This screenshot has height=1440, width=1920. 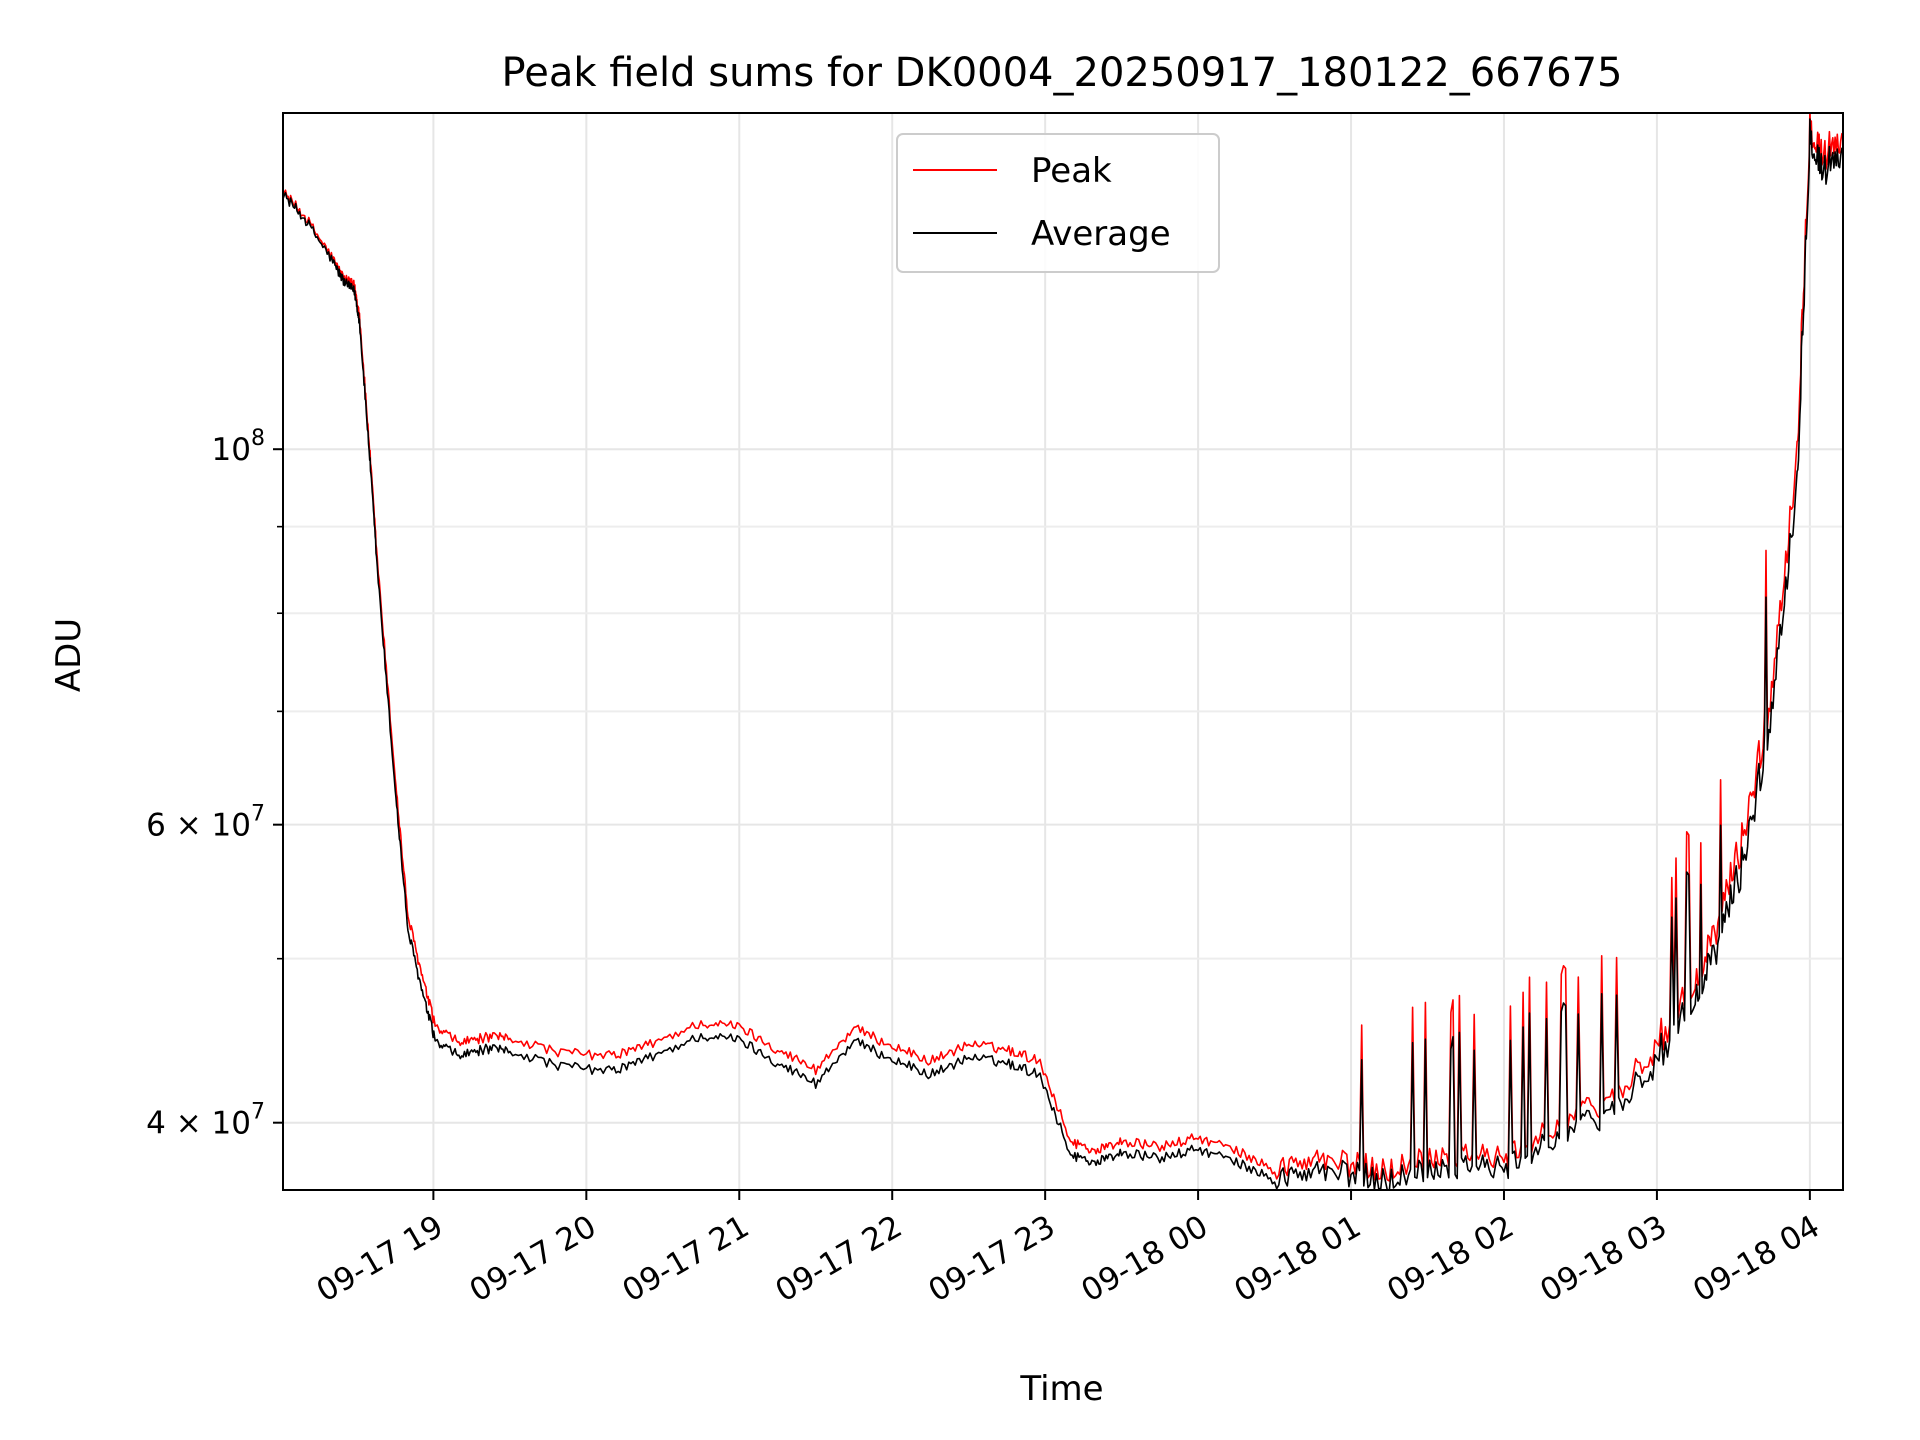 I want to click on legend-label-peak: Peak, so click(x=1071, y=171).